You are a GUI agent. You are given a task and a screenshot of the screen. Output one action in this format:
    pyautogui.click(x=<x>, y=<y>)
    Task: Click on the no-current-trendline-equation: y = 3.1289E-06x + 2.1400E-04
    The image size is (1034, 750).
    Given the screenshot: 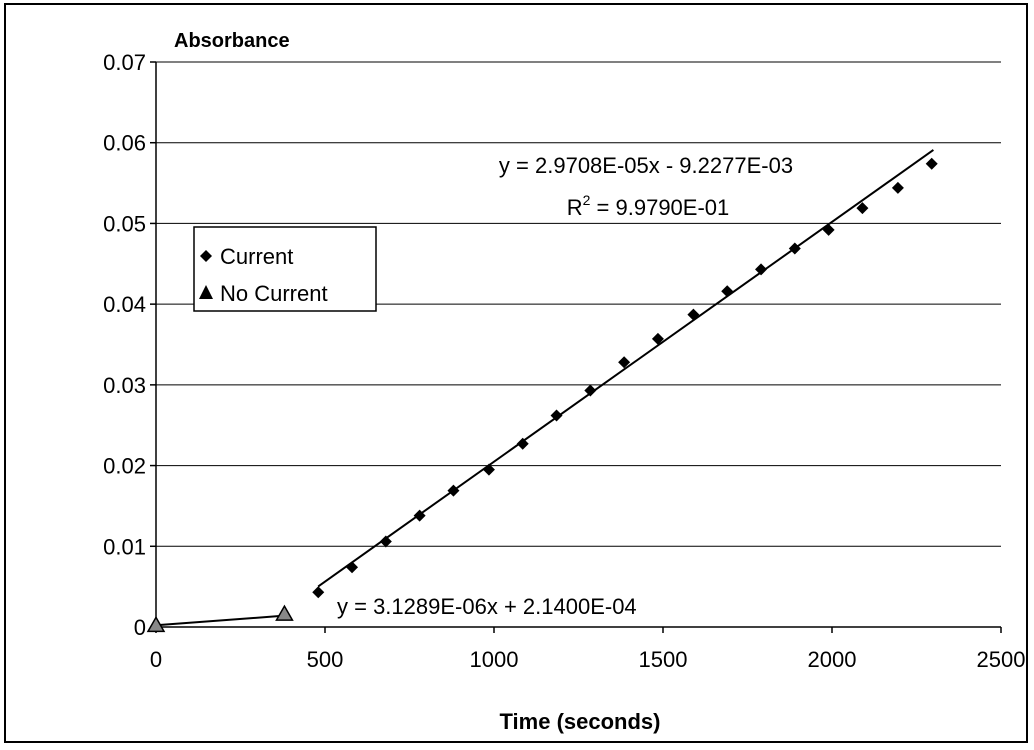 What is the action you would take?
    pyautogui.click(x=487, y=606)
    